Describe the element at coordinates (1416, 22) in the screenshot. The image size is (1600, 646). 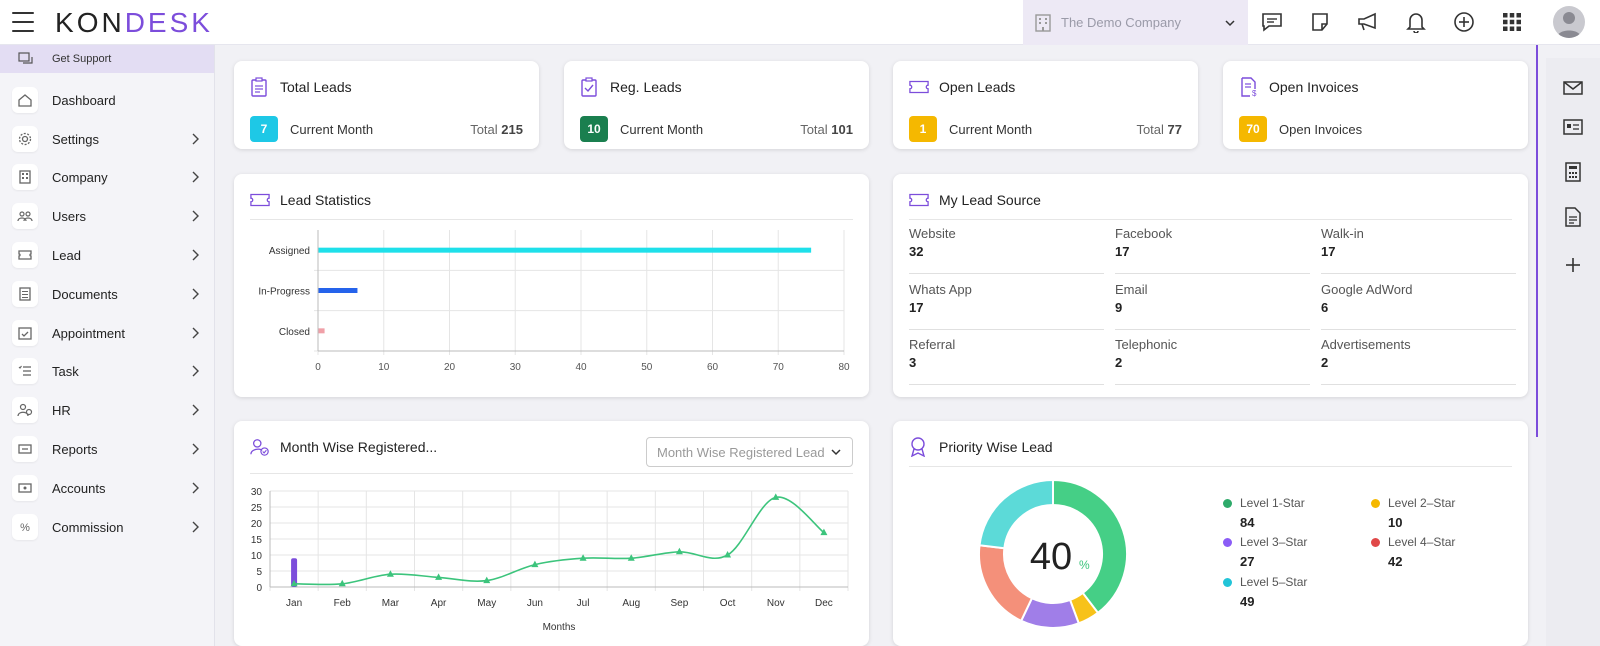
I see `bell-icon` at that location.